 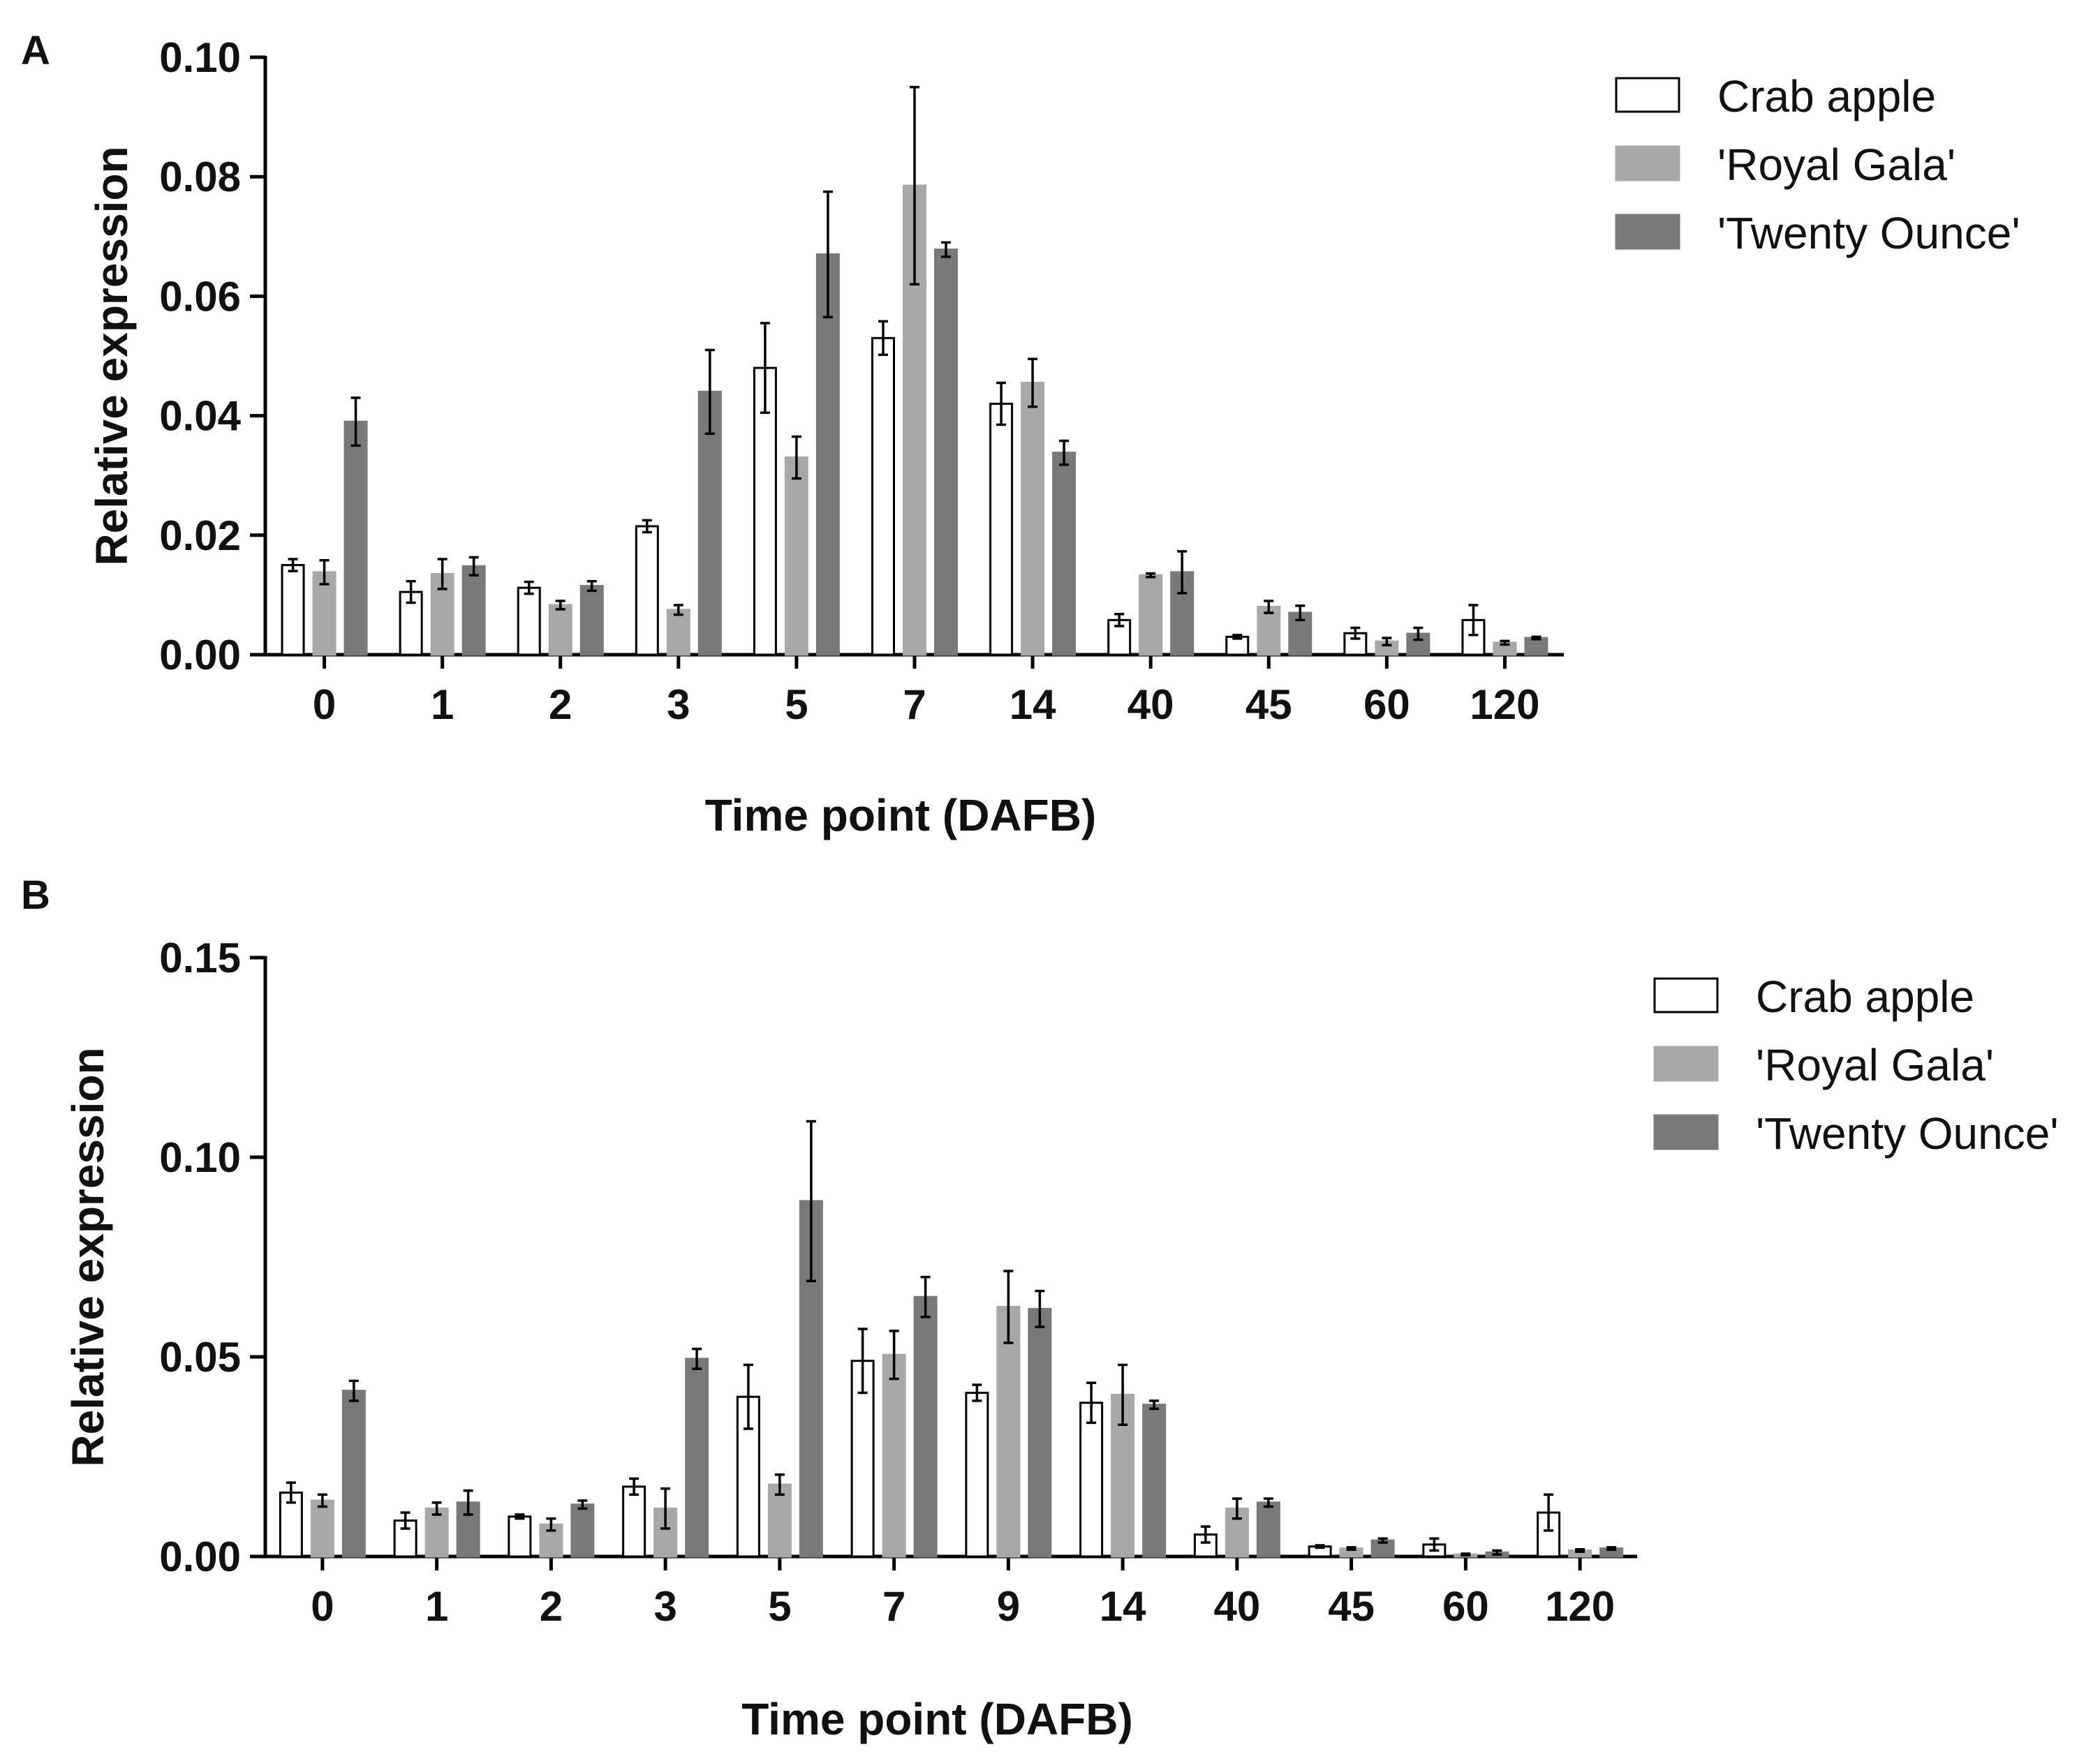 What do you see at coordinates (35, 50) in the screenshot?
I see `panel-letter: A` at bounding box center [35, 50].